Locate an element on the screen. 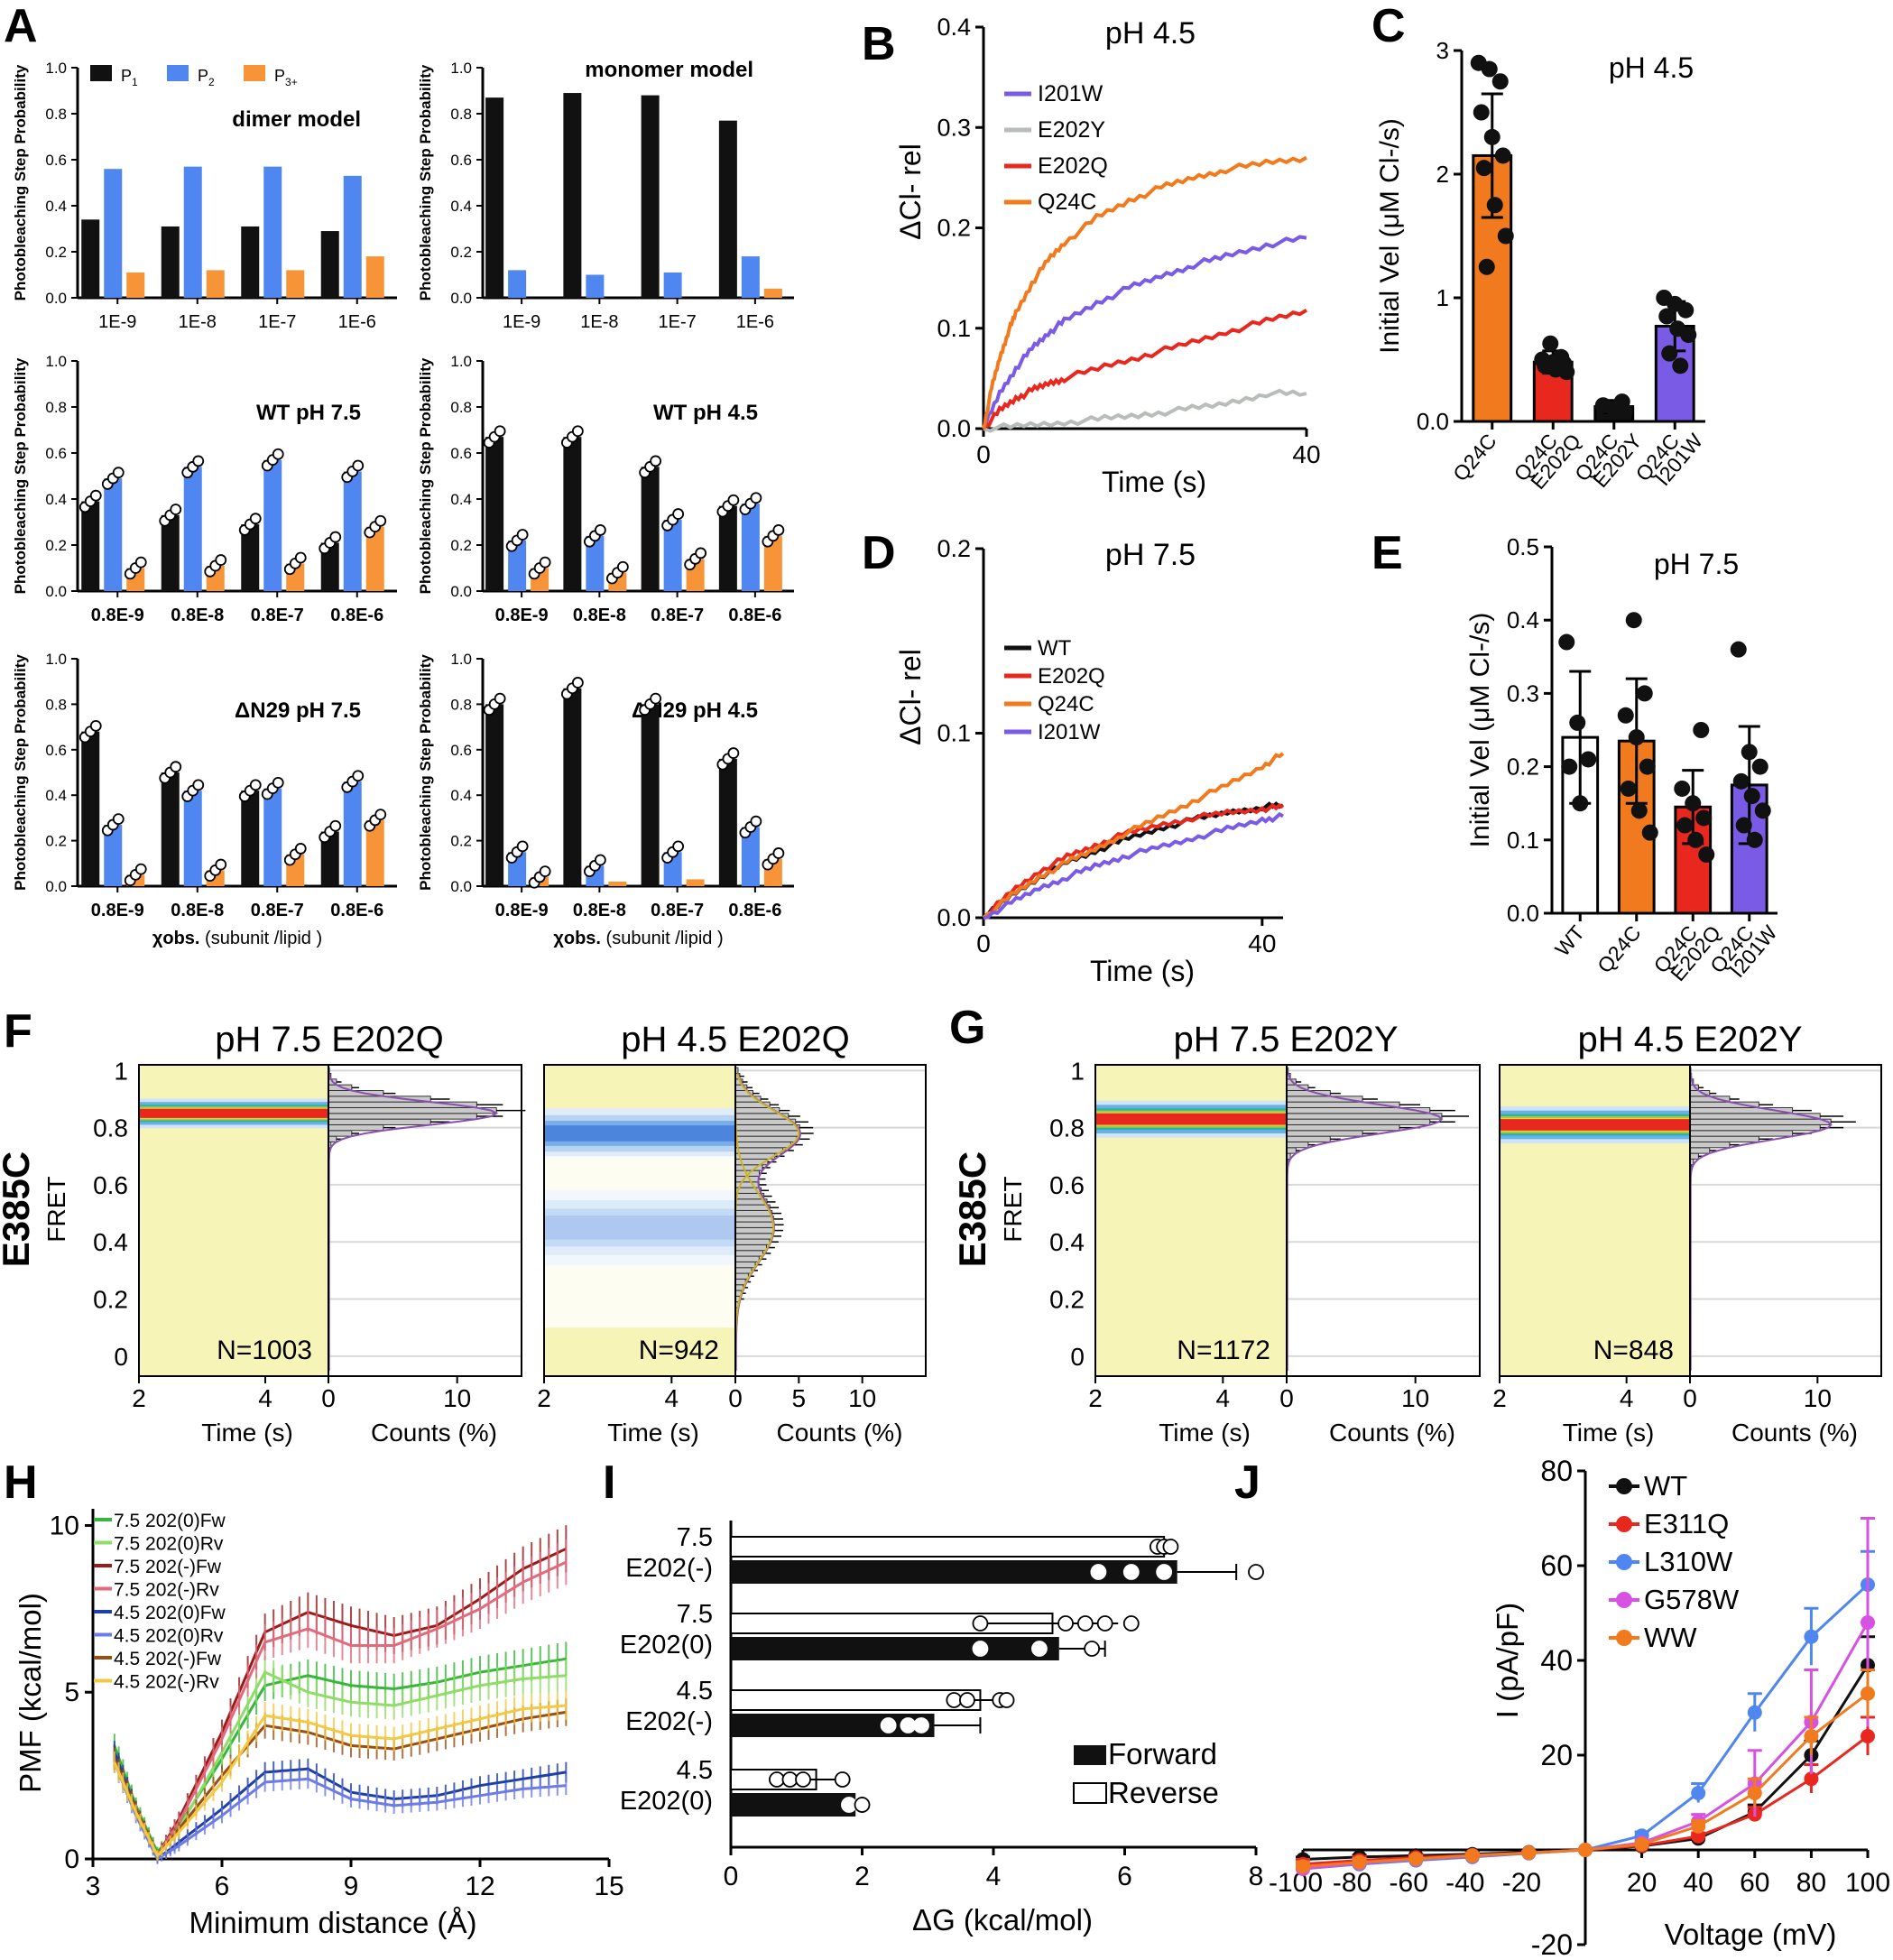  series-line-I201W is located at coordinates (1144, 332).